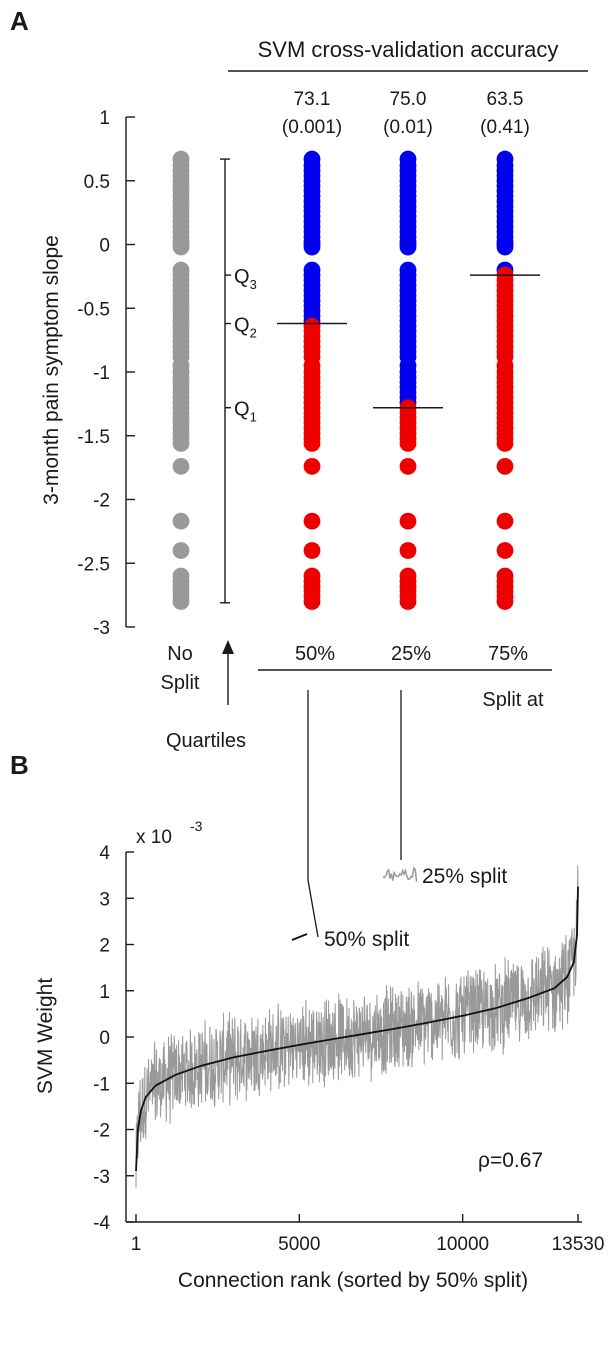 The image size is (615, 1353). I want to click on panel-b-letter: B, so click(19, 765).